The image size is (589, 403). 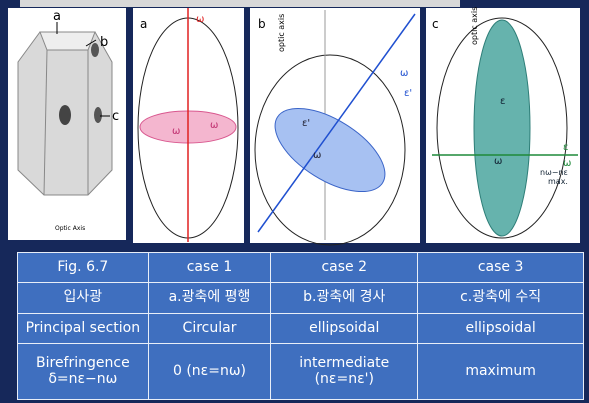 I want to click on crystal-face, so click(x=67, y=41).